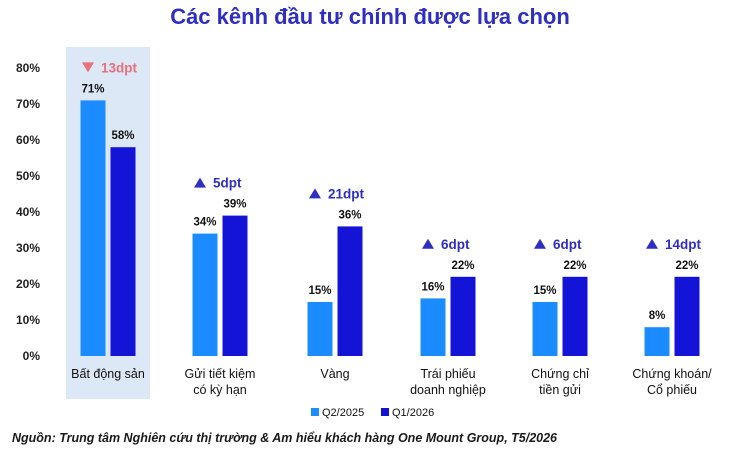  Describe the element at coordinates (343, 413) in the screenshot. I see `legend-label: Q2/2025` at that location.